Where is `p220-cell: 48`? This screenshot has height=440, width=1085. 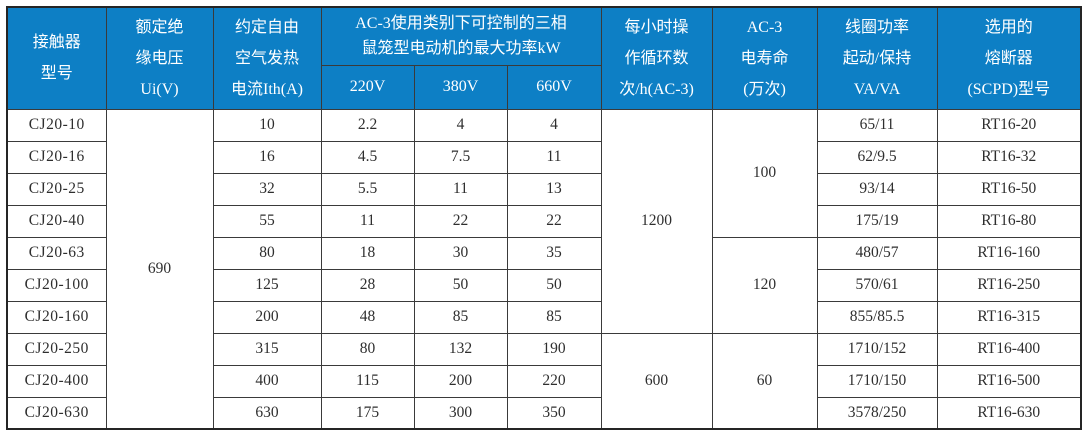 p220-cell: 48 is located at coordinates (367, 317).